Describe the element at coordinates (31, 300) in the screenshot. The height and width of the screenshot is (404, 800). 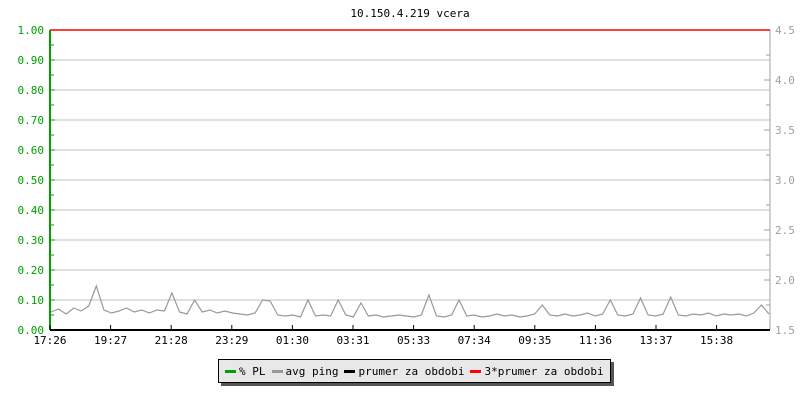
I see `left-tick-label: 0.10` at that location.